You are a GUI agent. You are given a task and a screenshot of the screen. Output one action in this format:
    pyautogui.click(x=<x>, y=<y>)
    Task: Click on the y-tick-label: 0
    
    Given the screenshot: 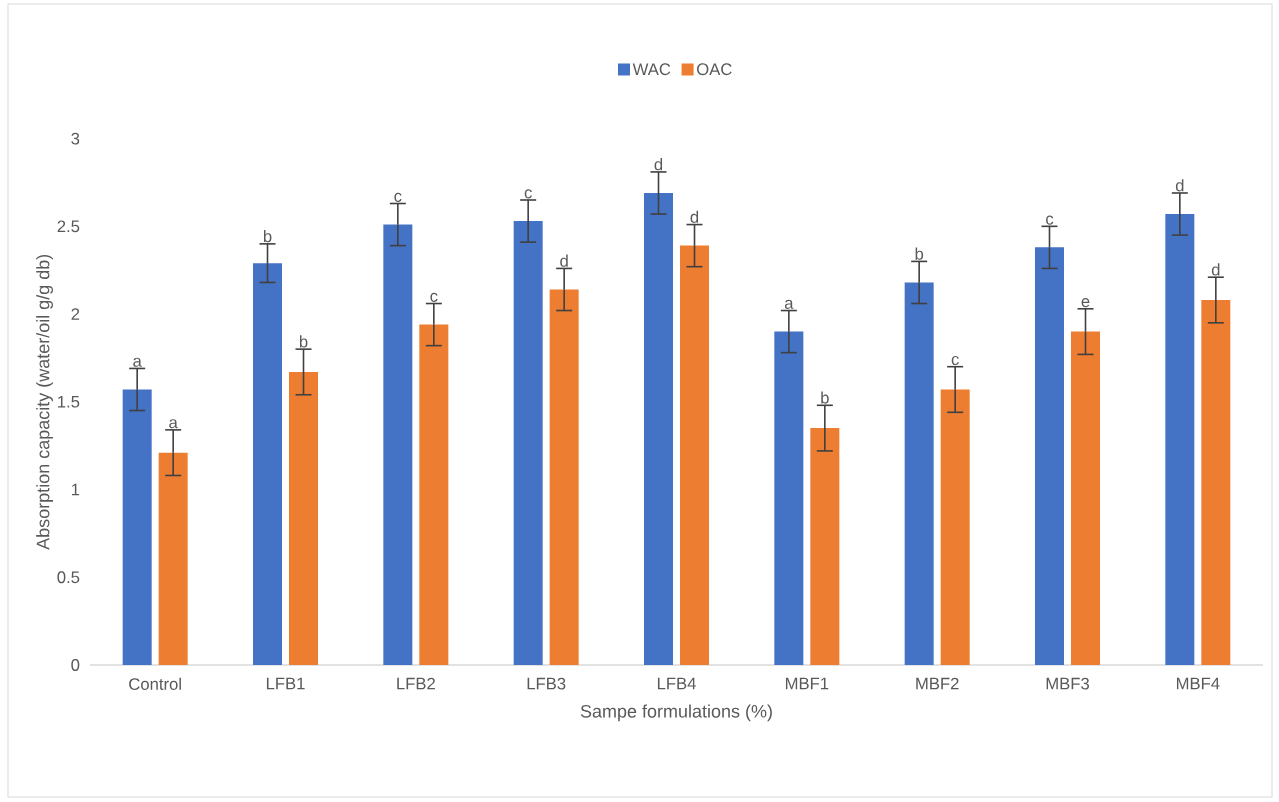 What is the action you would take?
    pyautogui.click(x=75, y=665)
    